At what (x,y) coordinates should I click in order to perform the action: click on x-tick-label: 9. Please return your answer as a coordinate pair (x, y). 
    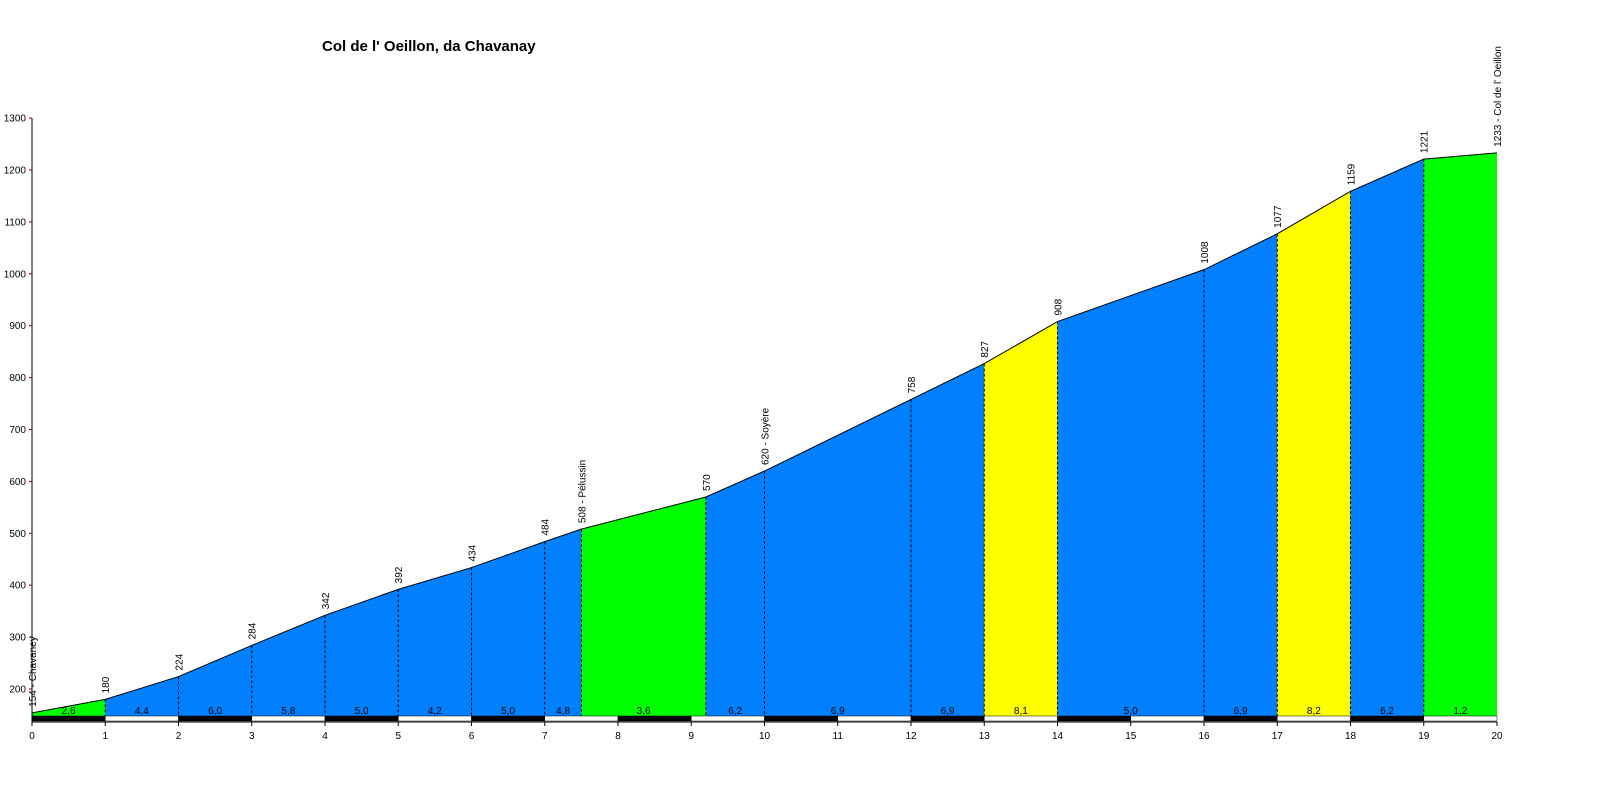
    Looking at the image, I should click on (691, 736).